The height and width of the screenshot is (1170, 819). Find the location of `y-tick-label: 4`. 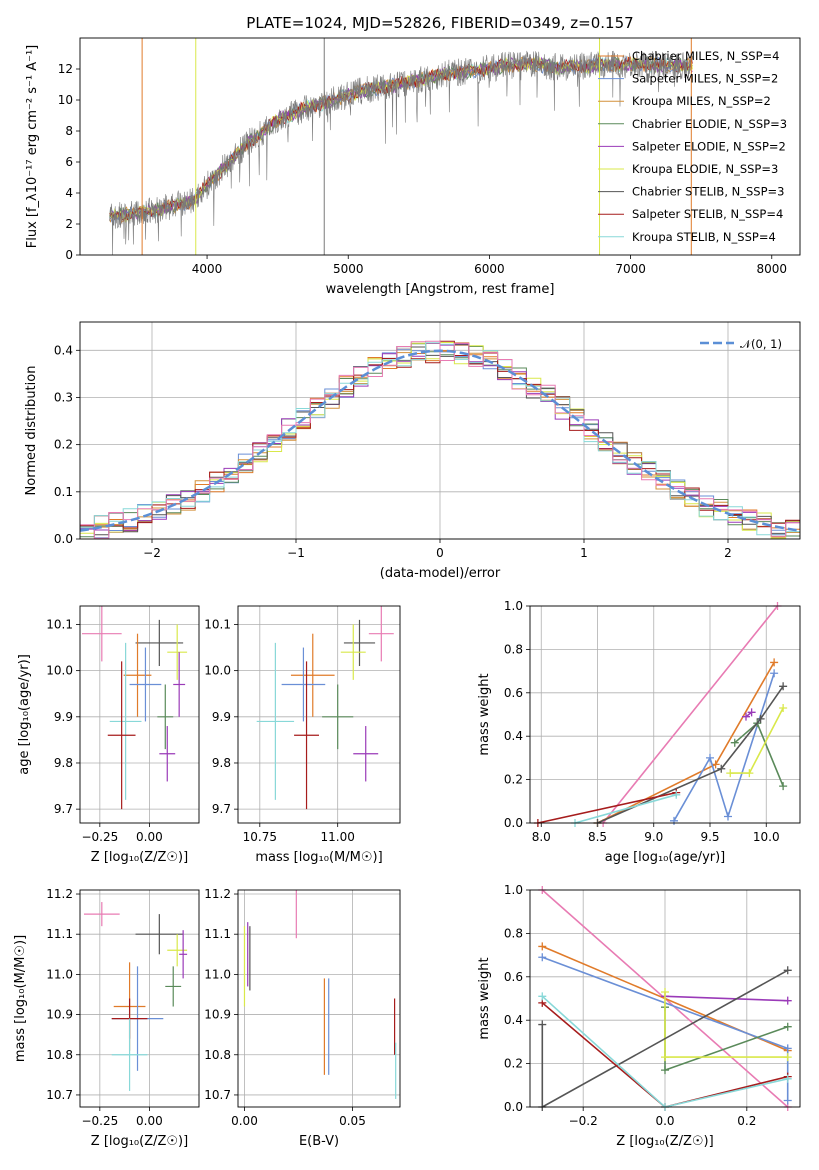

y-tick-label: 4 is located at coordinates (69, 193).